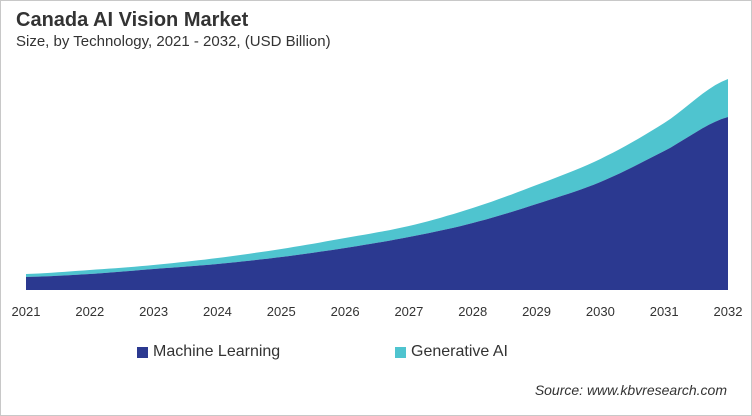 This screenshot has height=416, width=752. What do you see at coordinates (345, 311) in the screenshot?
I see `x-tick-label: 2026` at bounding box center [345, 311].